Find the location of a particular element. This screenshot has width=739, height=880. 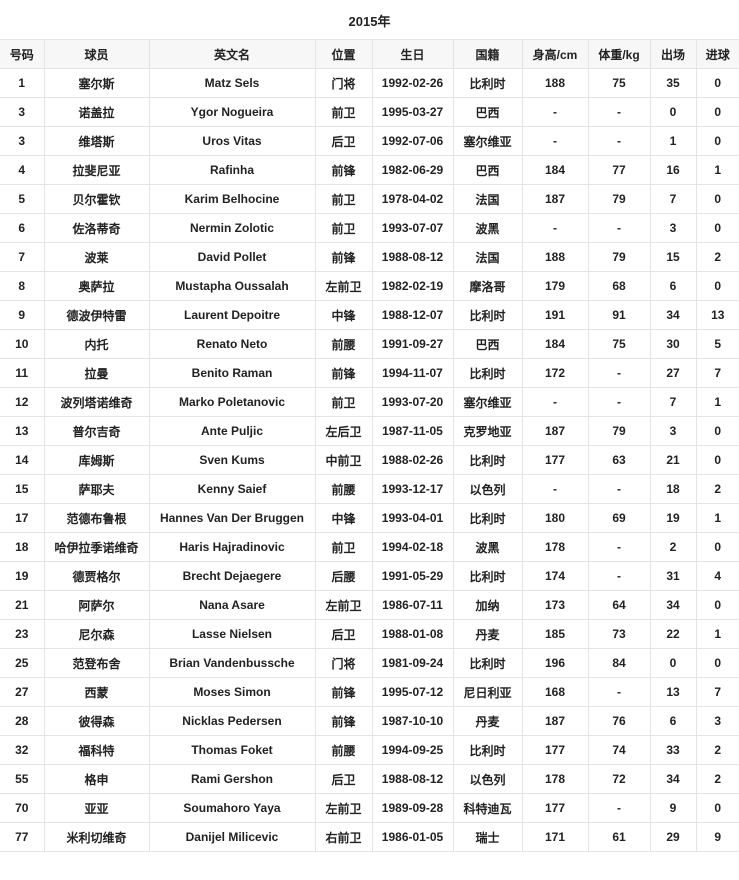

cell-player: 波莱 is located at coordinates (97, 257).